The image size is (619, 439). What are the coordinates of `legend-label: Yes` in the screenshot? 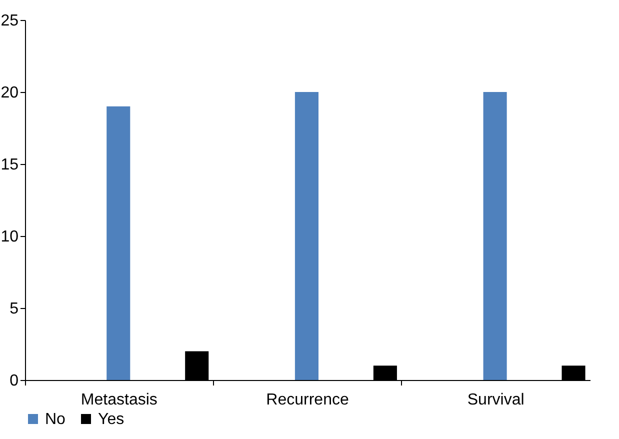 It's located at (111, 419).